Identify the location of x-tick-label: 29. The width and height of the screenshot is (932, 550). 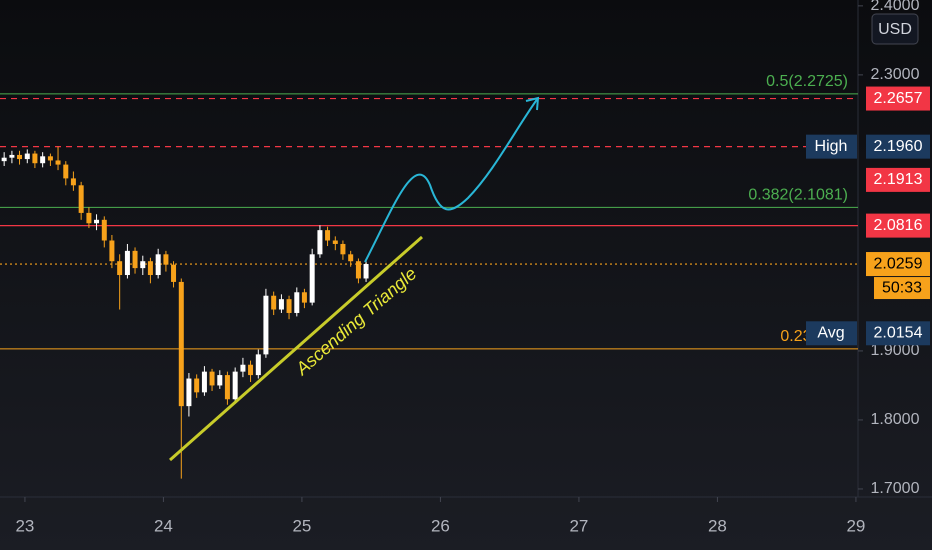
(855, 525).